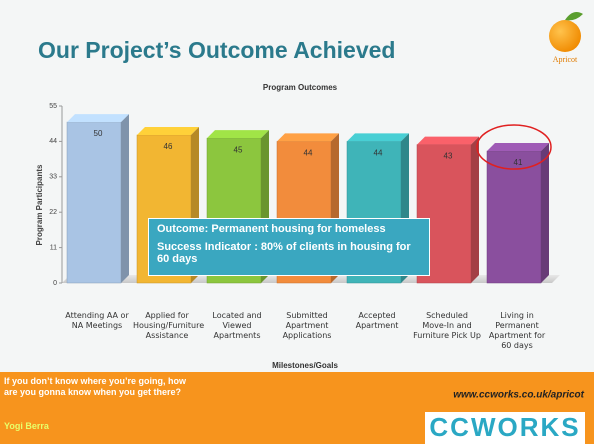 The width and height of the screenshot is (594, 444). Describe the element at coordinates (97, 320) in the screenshot. I see `x-tick-label: Attending AA or NA Meetings` at that location.